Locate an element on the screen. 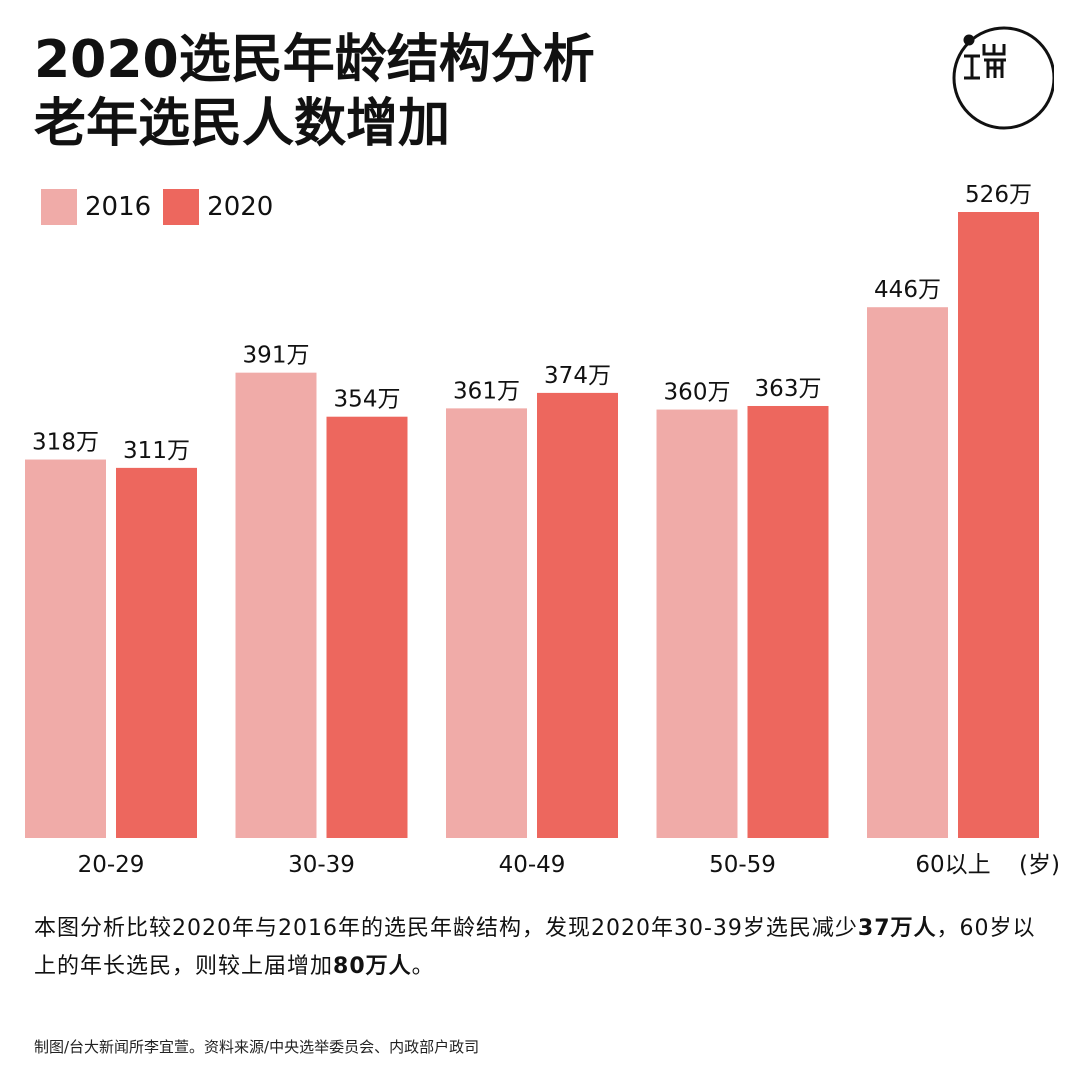 This screenshot has height=1080, width=1080. chart-title: 2020选民年龄结构分析 老年选民人数增加 is located at coordinates (314, 92).